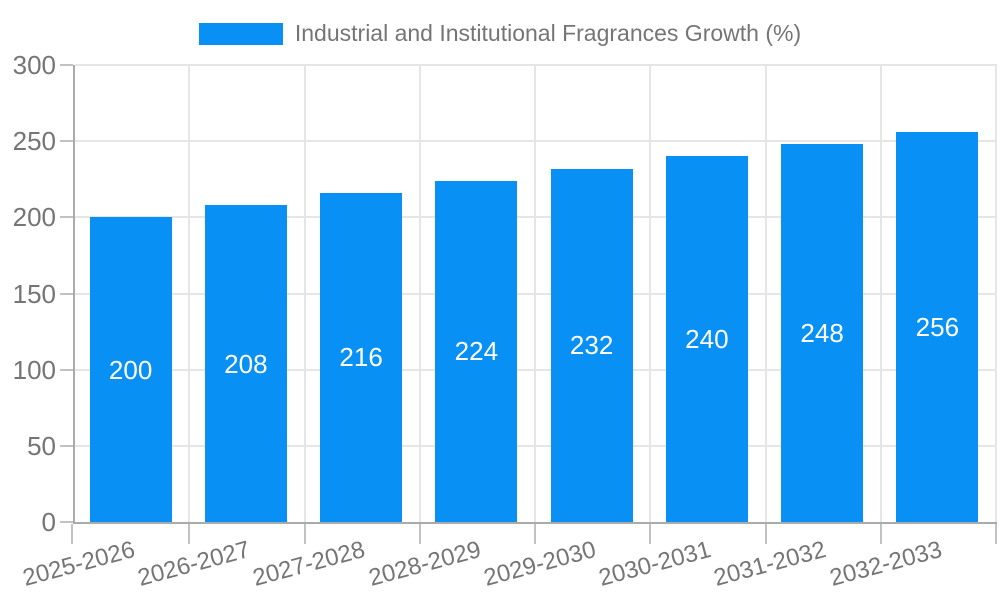 The image size is (1000, 600). What do you see at coordinates (34, 293) in the screenshot?
I see `y-axis-label-150: 150` at bounding box center [34, 293].